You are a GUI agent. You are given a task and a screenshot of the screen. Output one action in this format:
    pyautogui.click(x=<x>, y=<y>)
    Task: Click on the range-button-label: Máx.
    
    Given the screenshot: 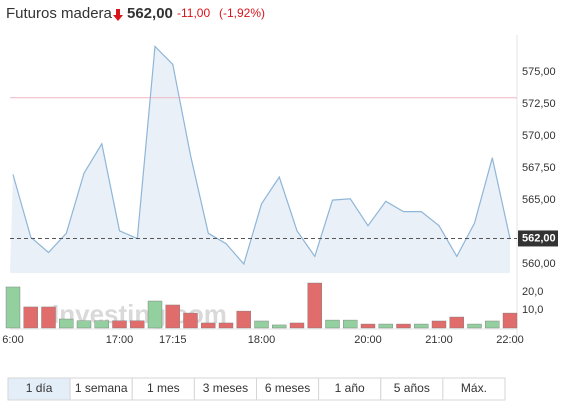 What is the action you would take?
    pyautogui.click(x=474, y=388)
    